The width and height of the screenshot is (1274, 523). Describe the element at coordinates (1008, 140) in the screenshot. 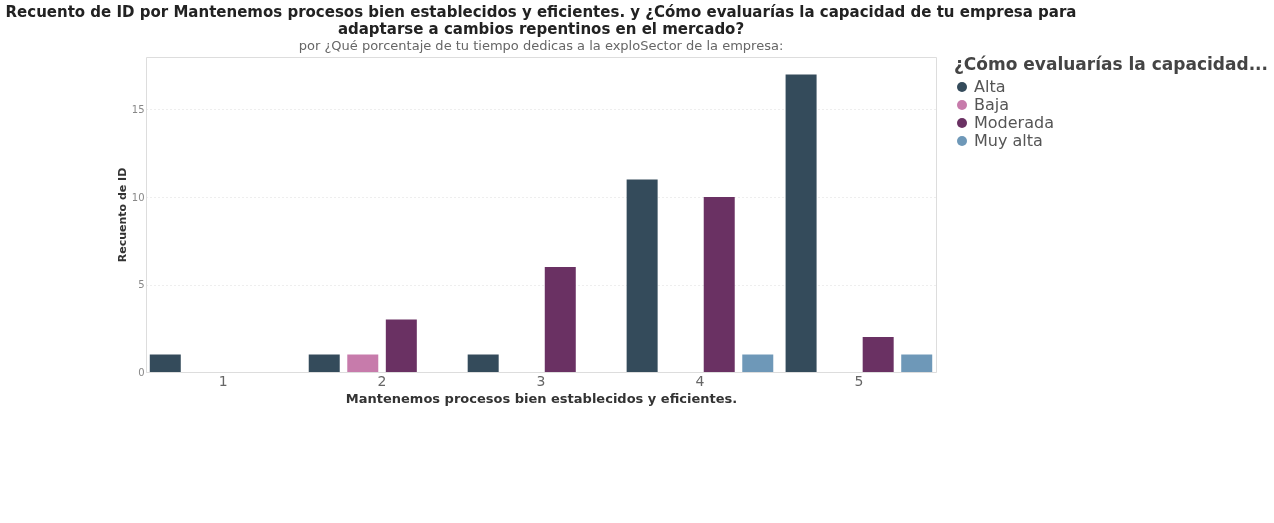

I see `legend-label: Muy alta` at that location.